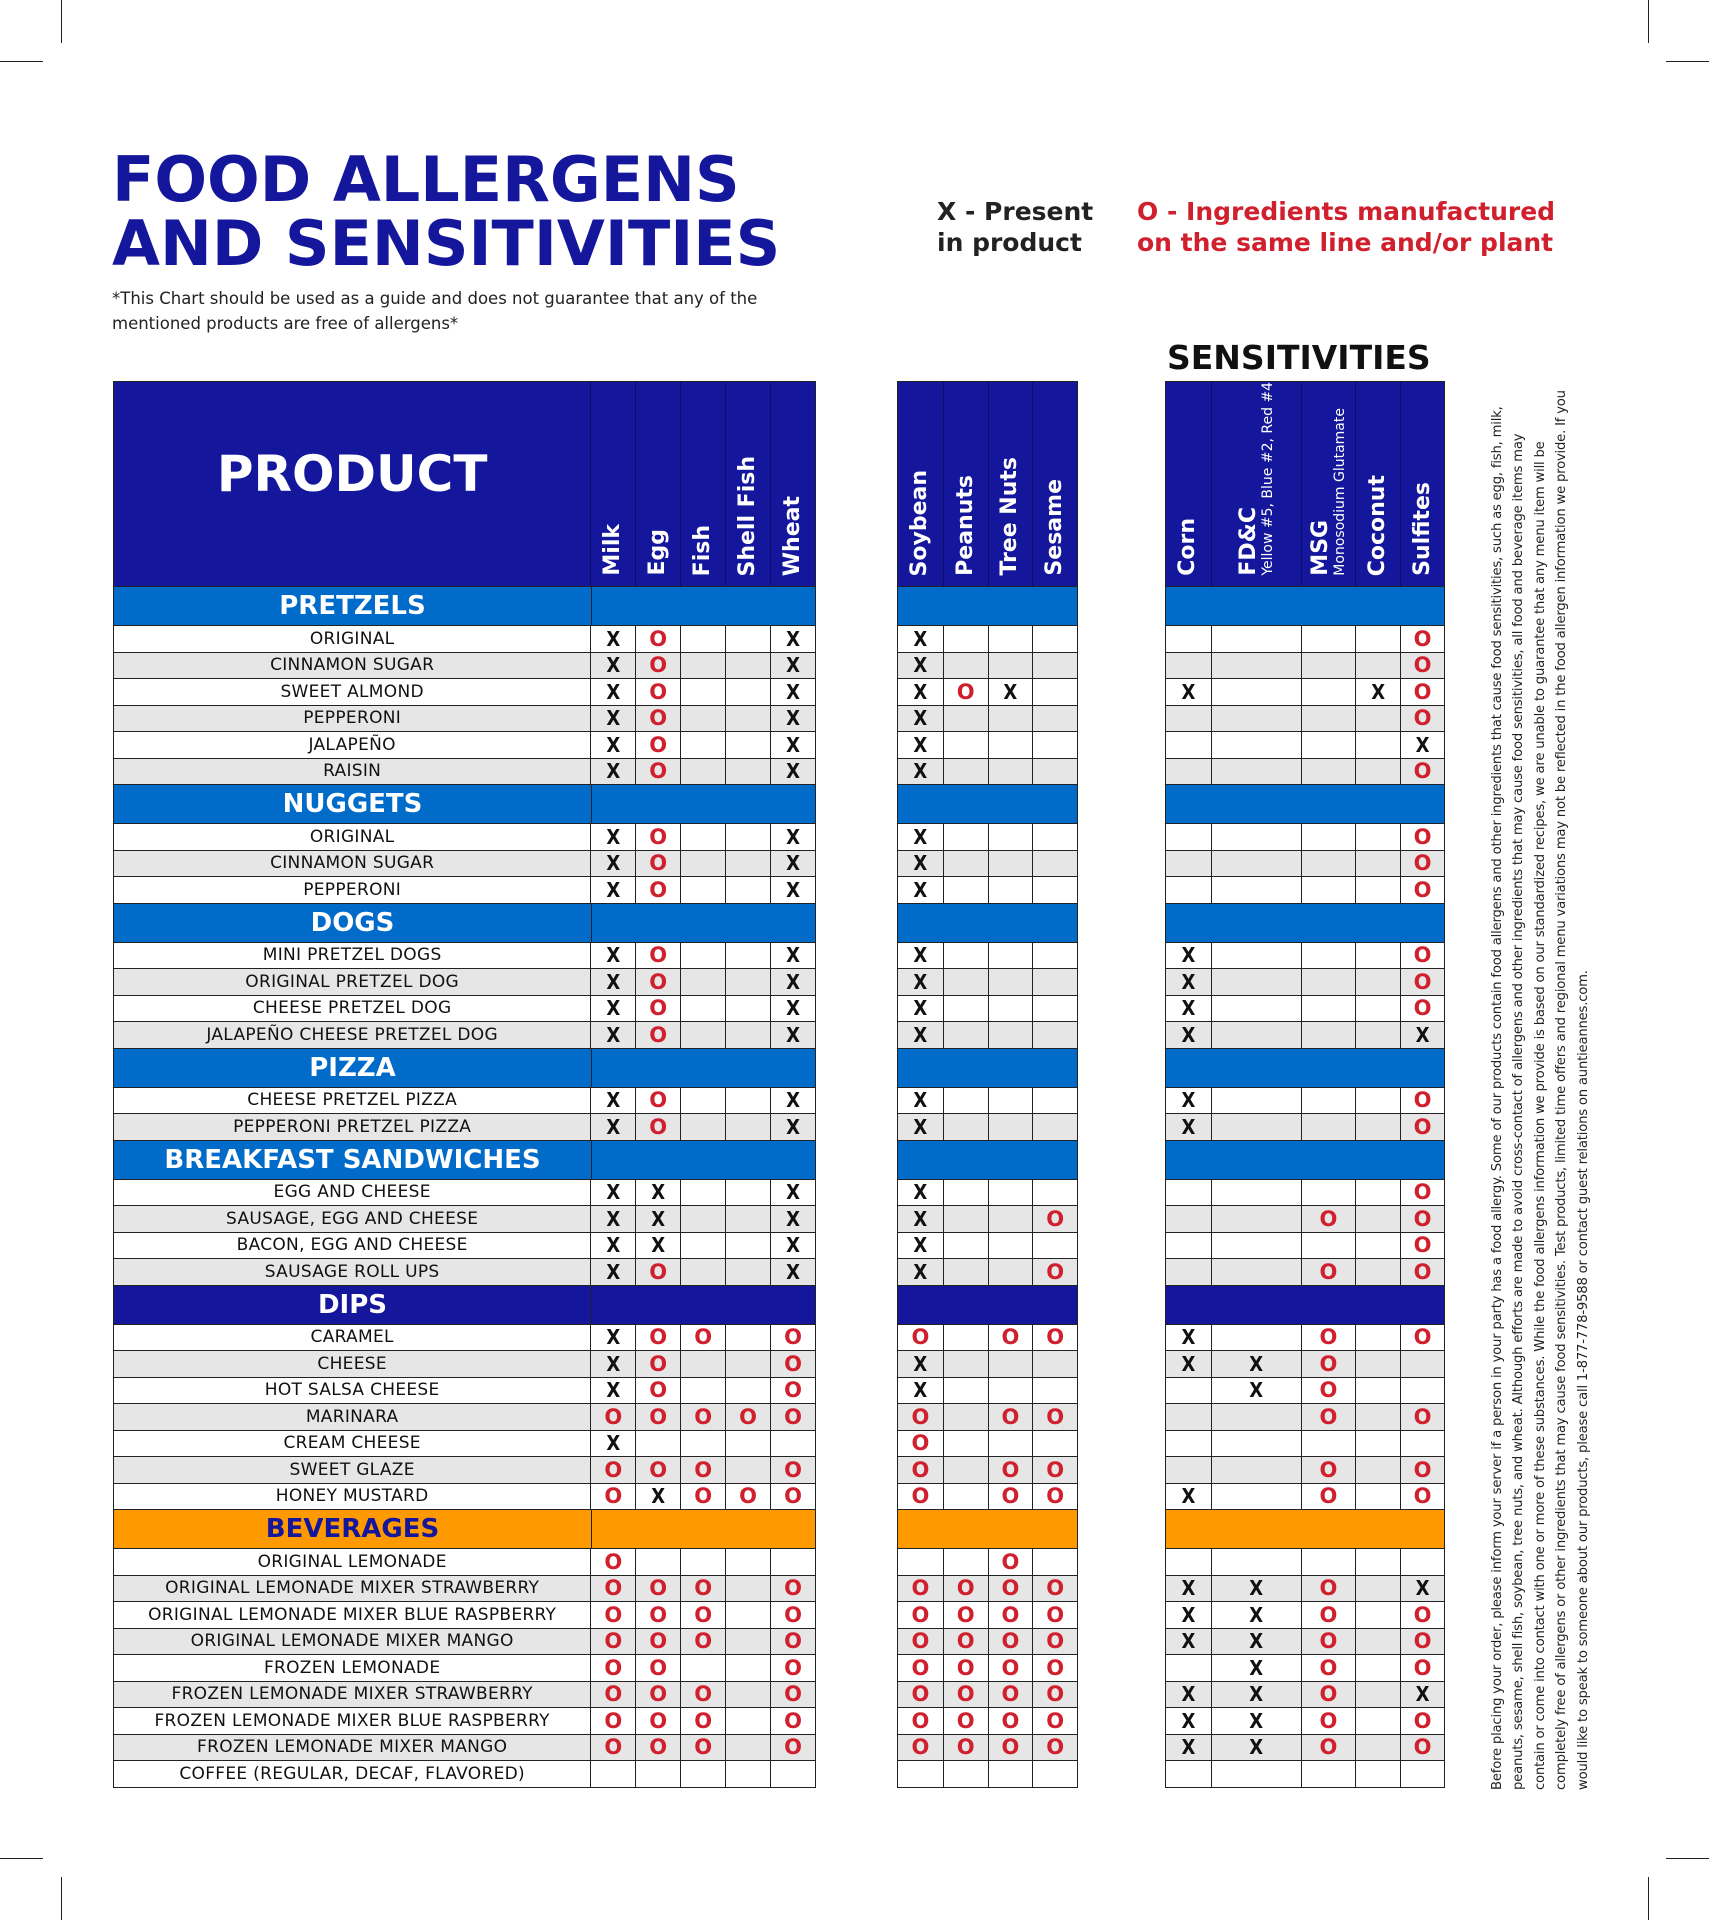 This screenshot has width=1709, height=1920. I want to click on table-row: FROZEN LEMONADE MIXER BLUE RASPBERRY O O O O, so click(464, 1720).